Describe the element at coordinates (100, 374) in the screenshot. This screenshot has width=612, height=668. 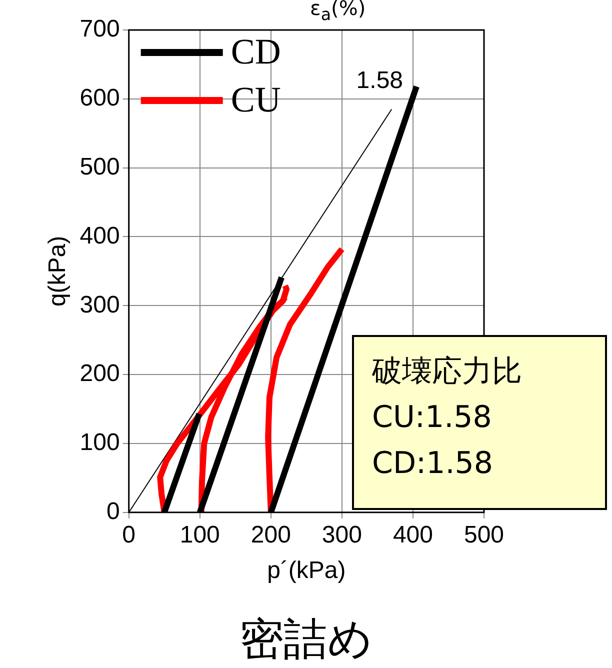
I see `y-tick-label: 200` at that location.